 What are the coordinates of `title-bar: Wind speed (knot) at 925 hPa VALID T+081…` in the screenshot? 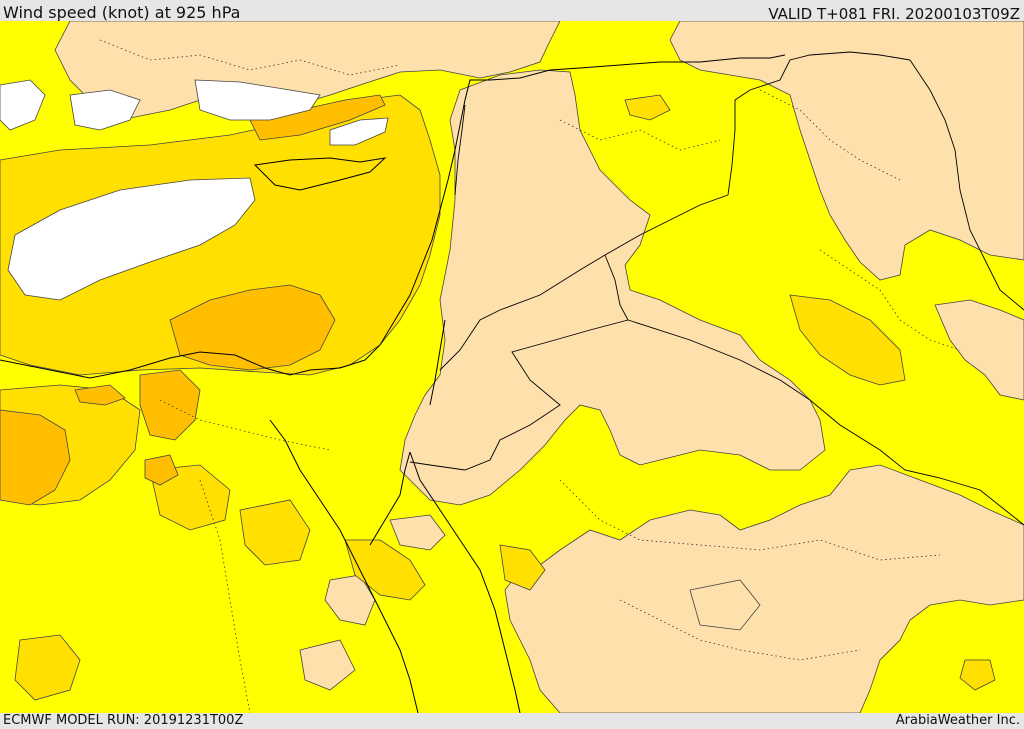 It's located at (512, 11).